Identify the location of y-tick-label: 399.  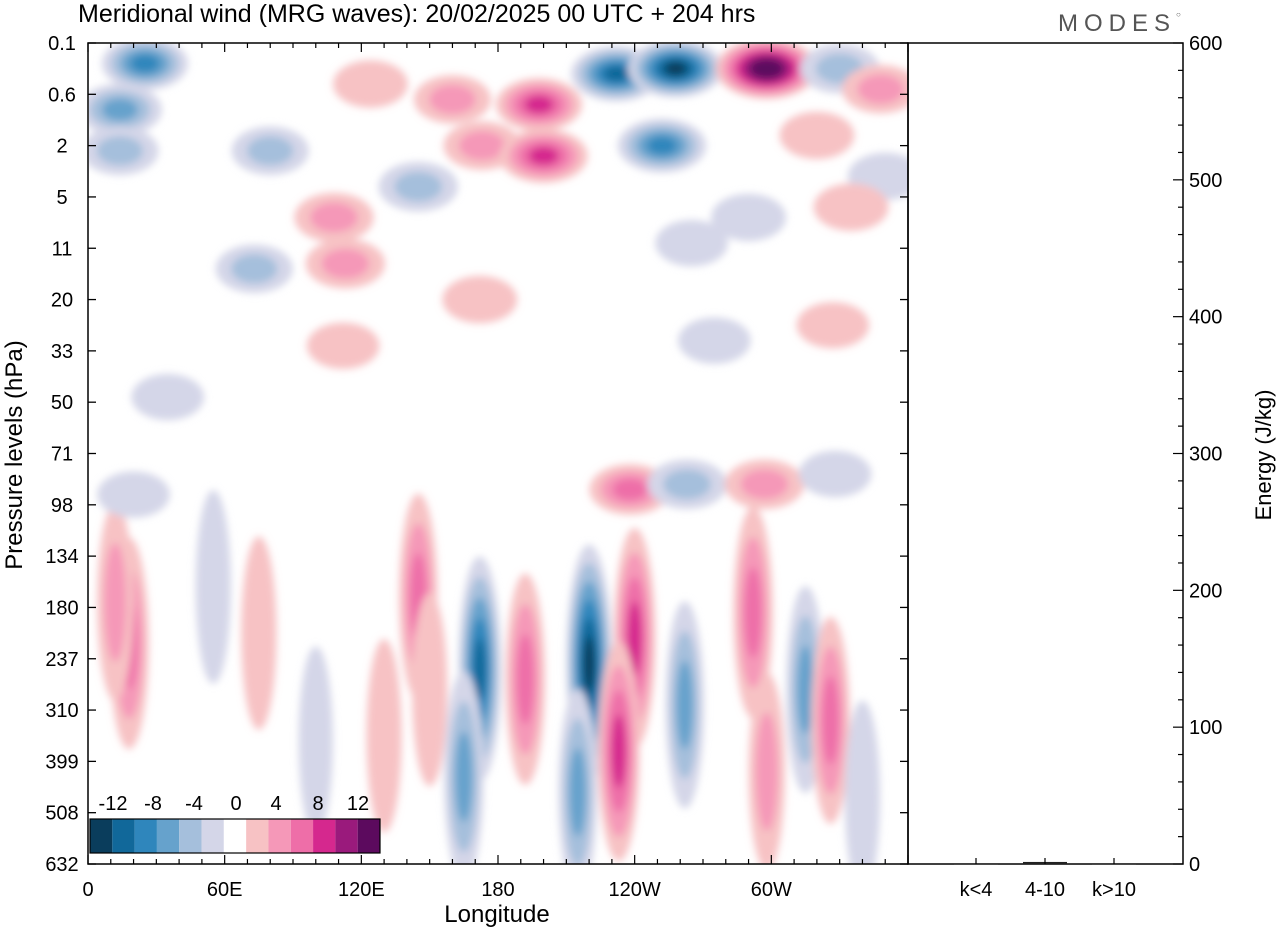
(61, 762).